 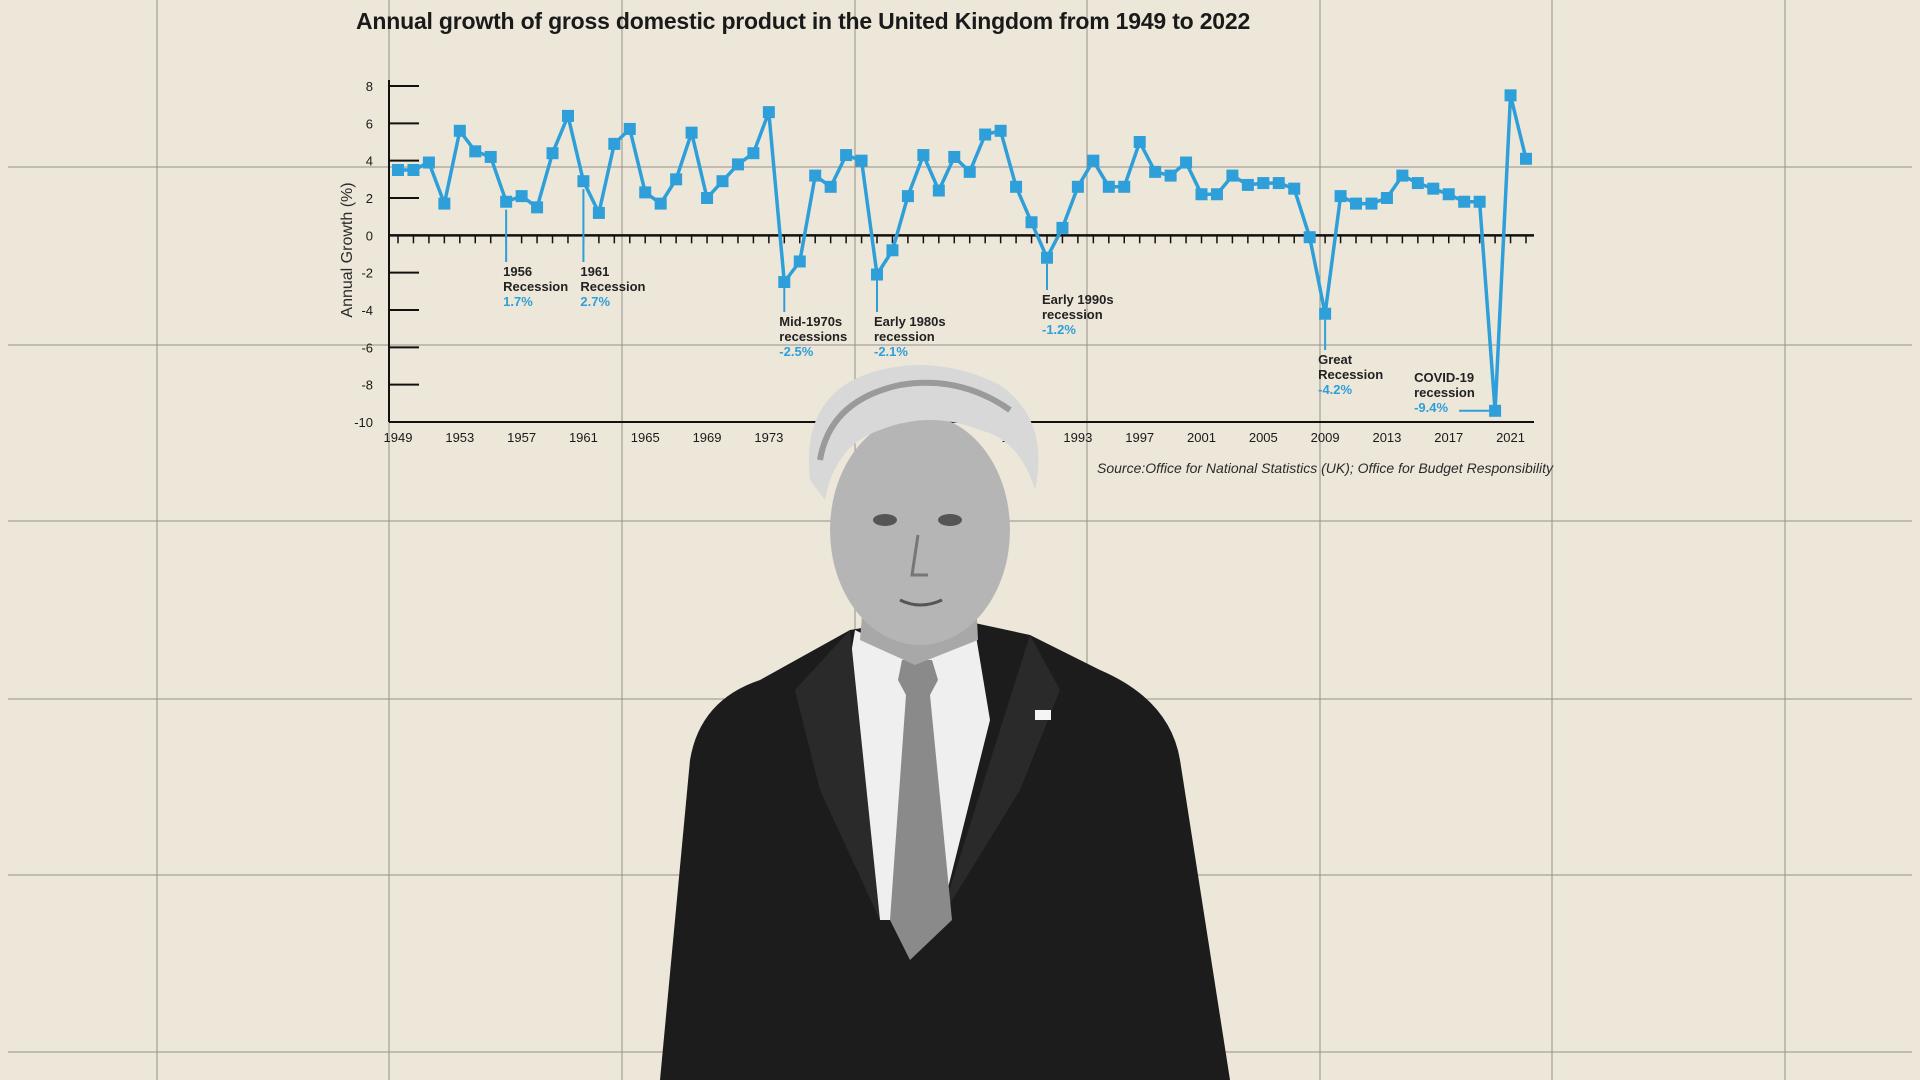 I want to click on annotation: Mid-1970s recessions -2.5%, so click(x=813, y=336).